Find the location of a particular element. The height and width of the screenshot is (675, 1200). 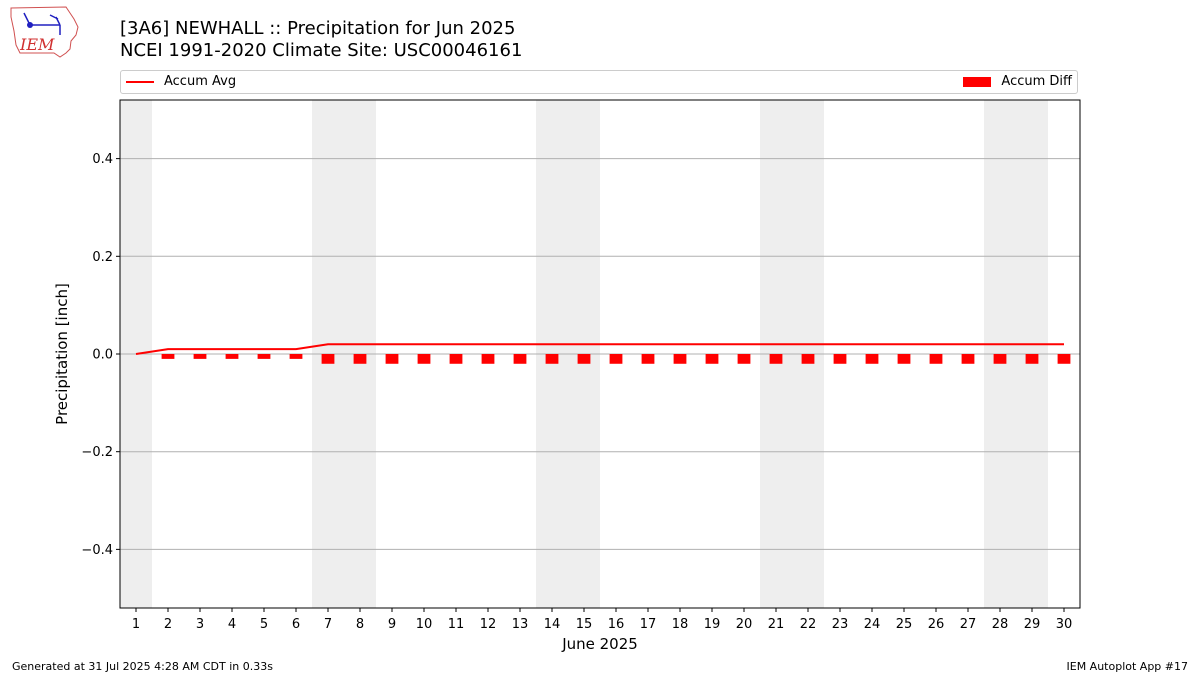

accum-diff-bars is located at coordinates (616, 359).